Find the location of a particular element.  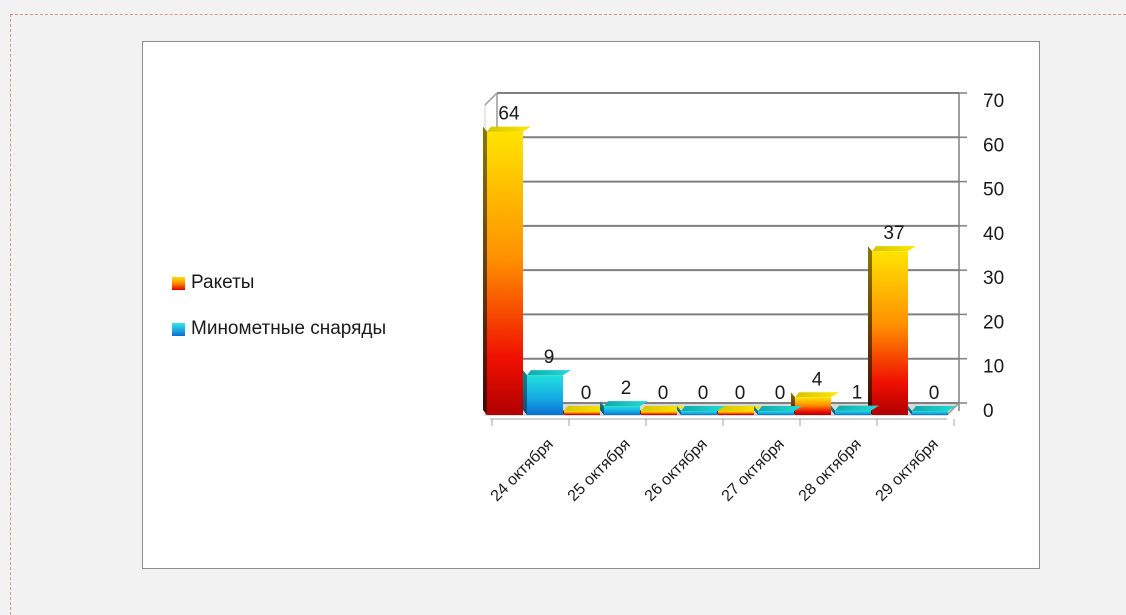

y-tick-label: 60 is located at coordinates (993, 145).